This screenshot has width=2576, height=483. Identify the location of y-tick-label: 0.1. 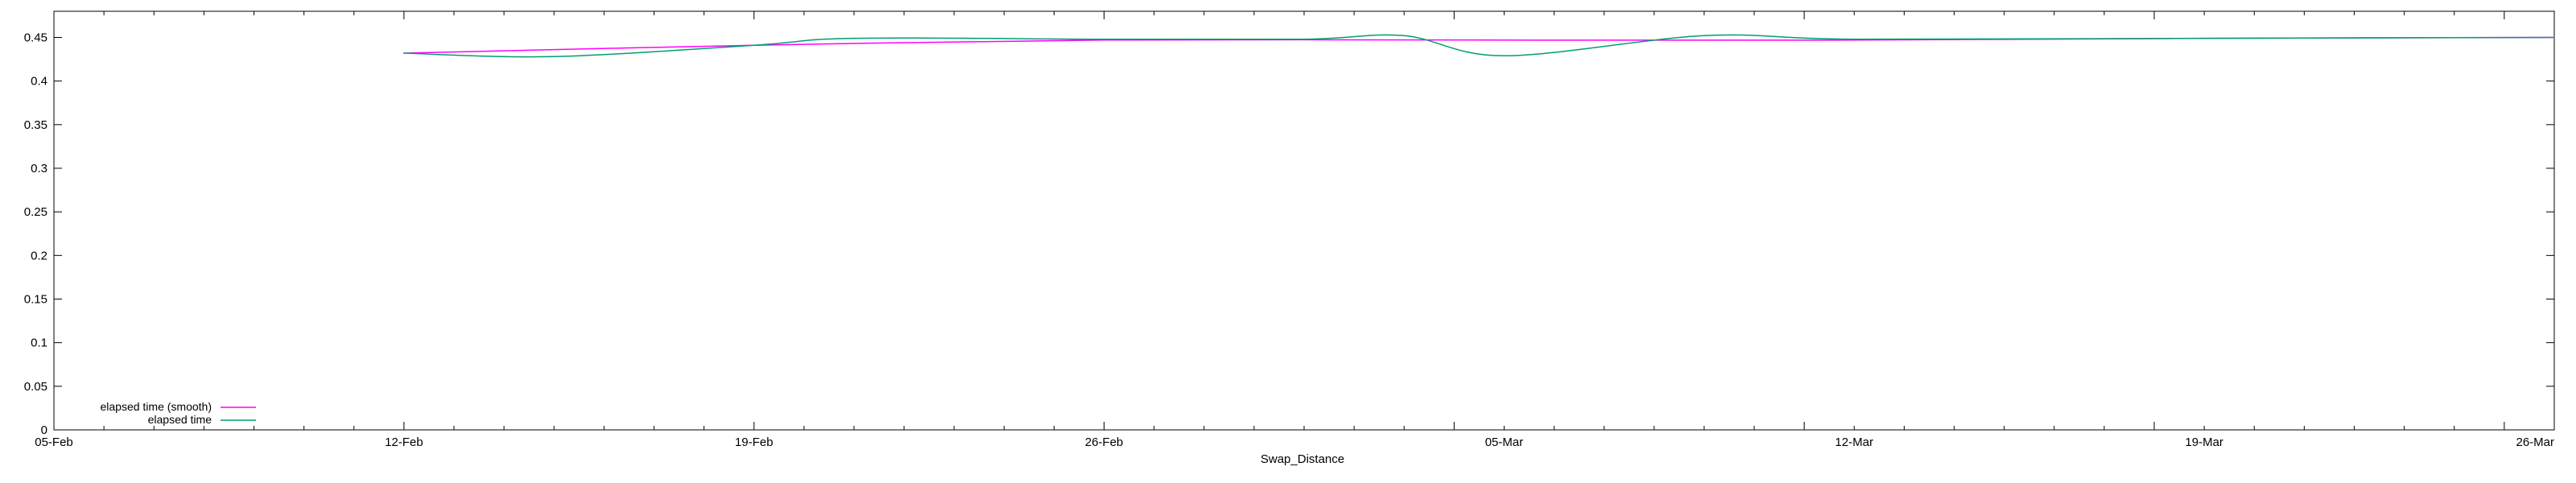
(39, 343).